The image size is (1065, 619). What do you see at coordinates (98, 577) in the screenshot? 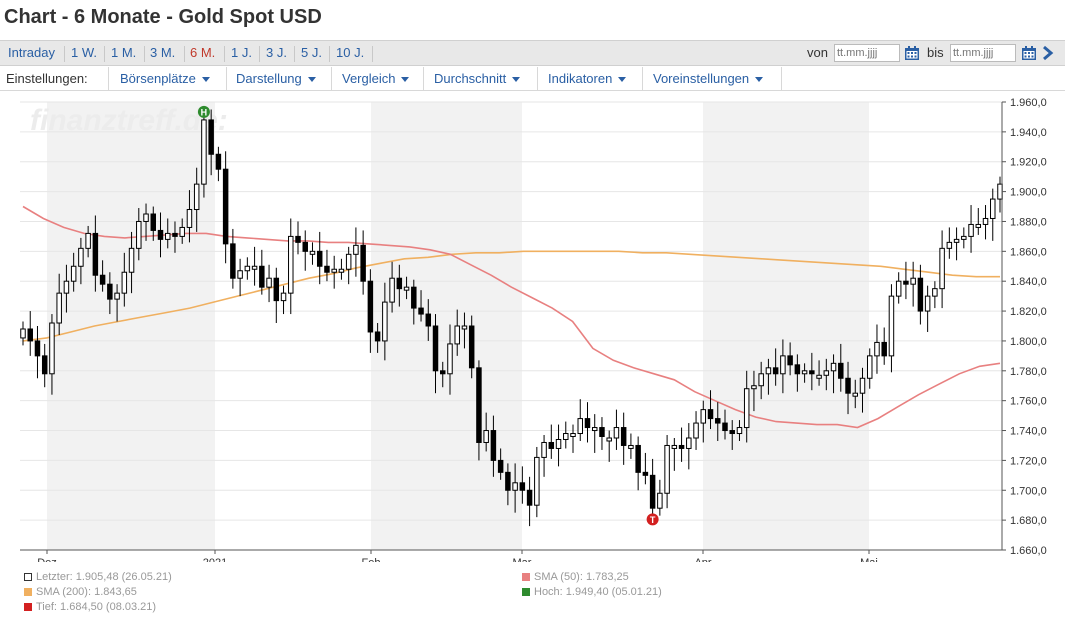
I see `legend-last: Letzter: 1.905,48 (26.05.21)` at bounding box center [98, 577].